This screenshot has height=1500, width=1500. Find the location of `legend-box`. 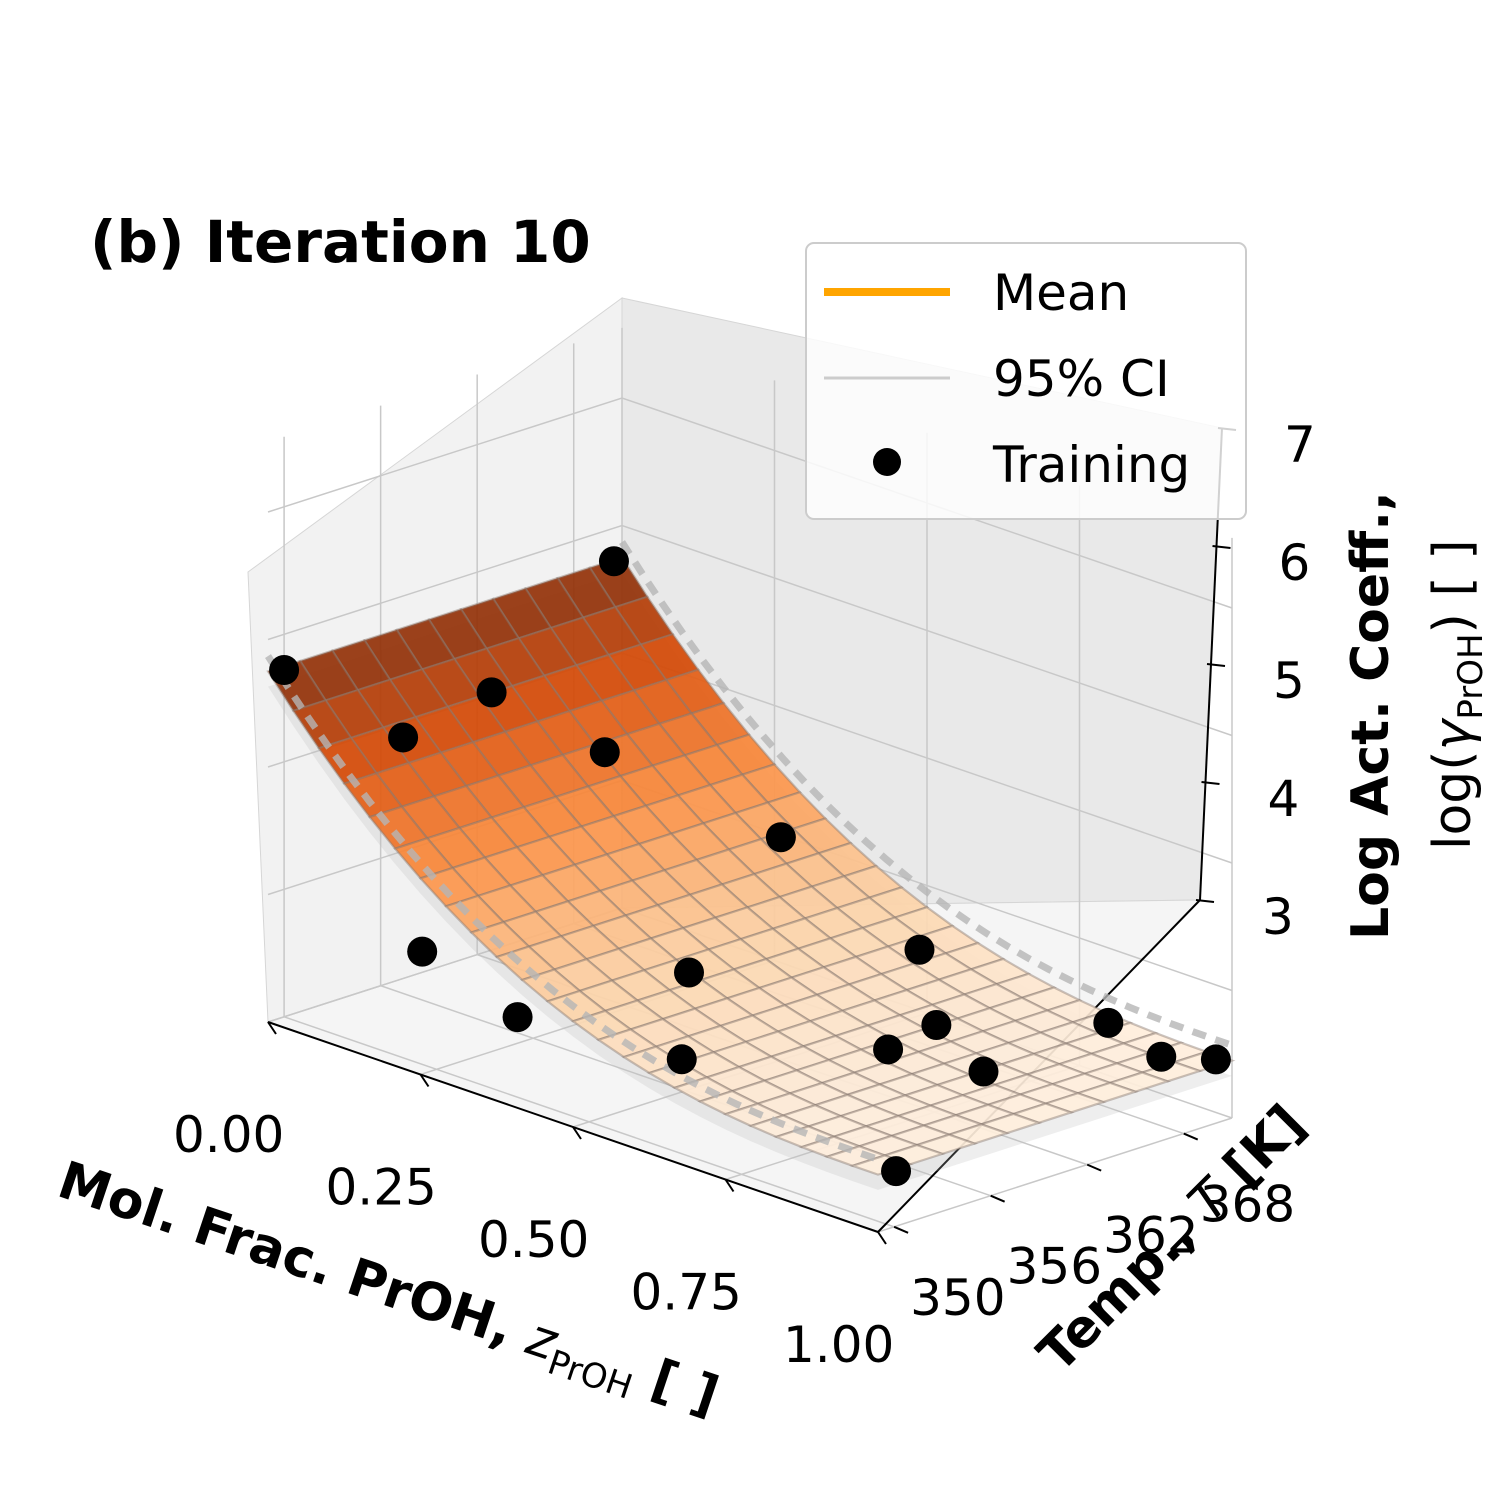

legend-box is located at coordinates (1026, 381).